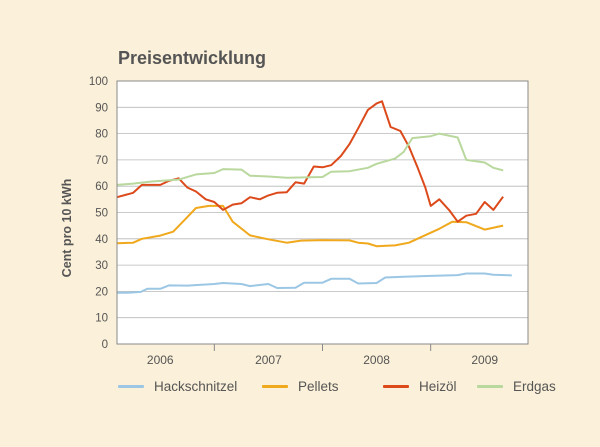 This screenshot has width=600, height=447. I want to click on y-tick-label: 50, so click(101, 214).